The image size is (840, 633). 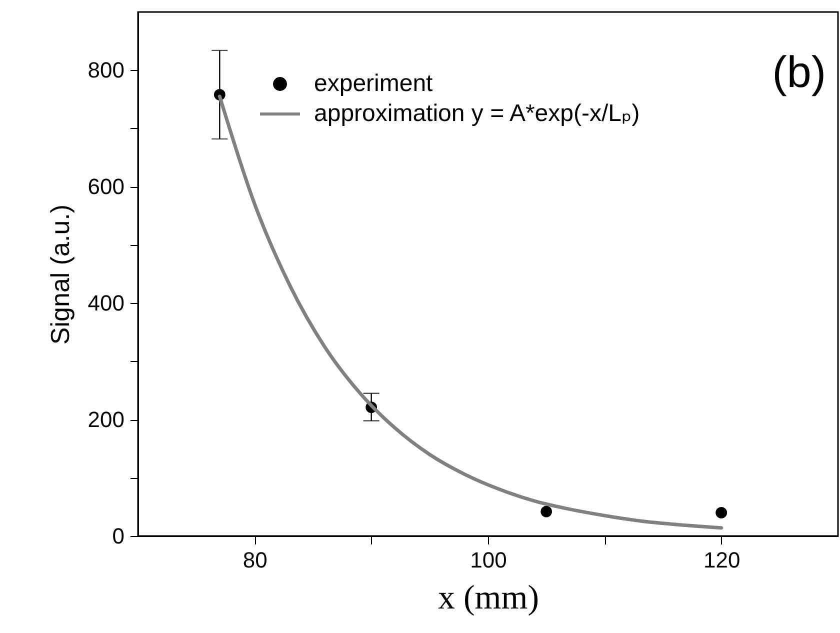 I want to click on y-tick-label: 600, so click(x=106, y=187).